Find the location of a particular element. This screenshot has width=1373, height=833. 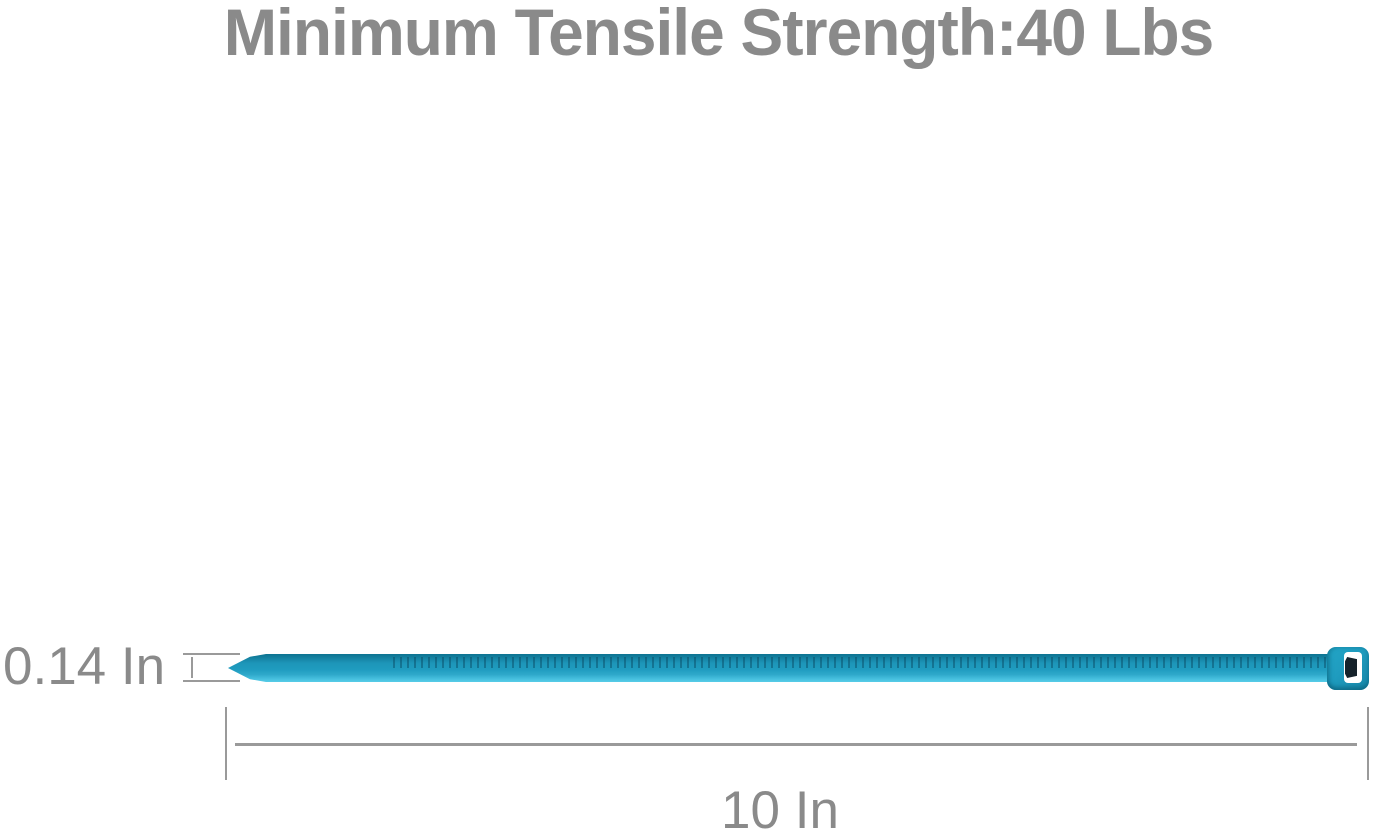

width-dimension-label: 0.14 In is located at coordinates (84, 666).